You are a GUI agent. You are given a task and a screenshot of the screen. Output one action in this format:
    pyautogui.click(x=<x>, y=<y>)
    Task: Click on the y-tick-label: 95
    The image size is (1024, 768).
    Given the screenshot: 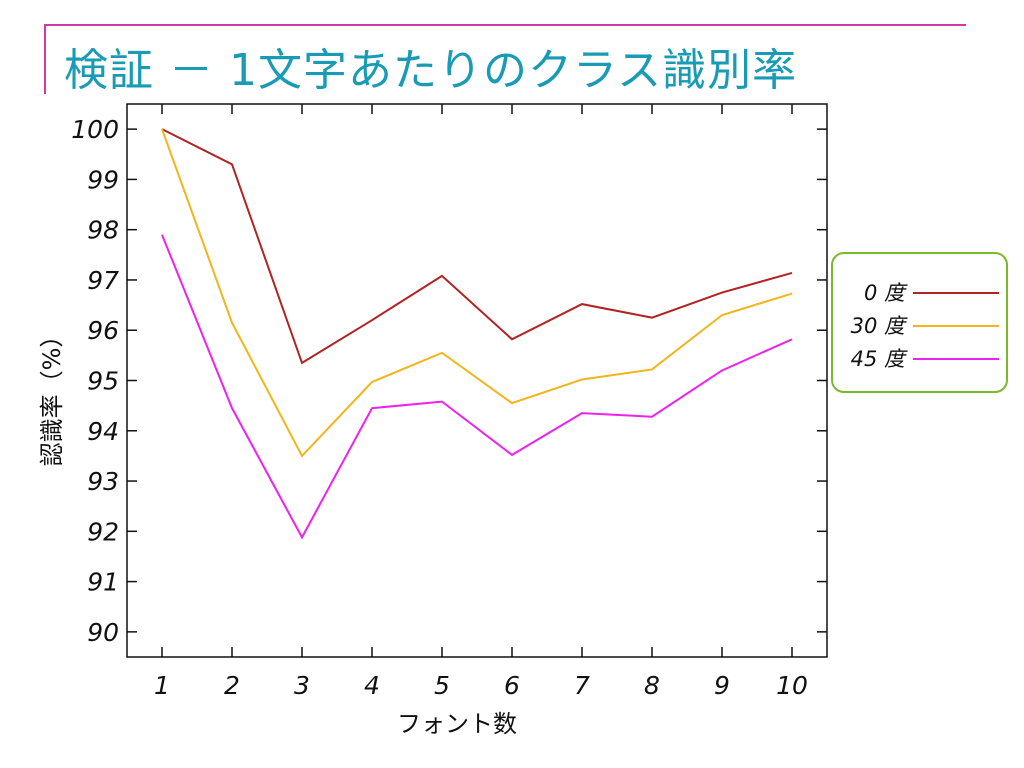 What is the action you would take?
    pyautogui.click(x=103, y=381)
    